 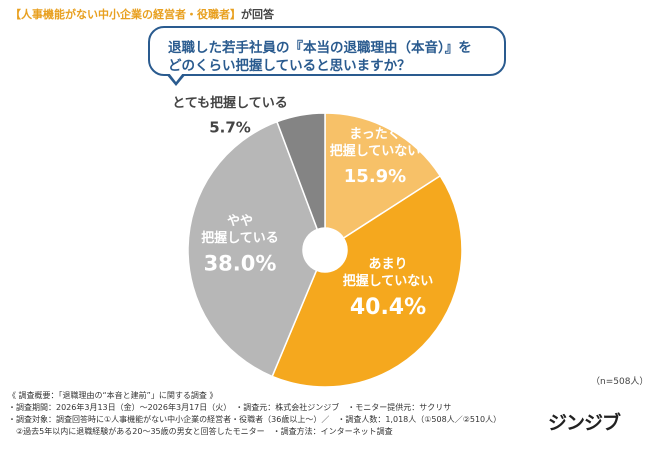 What do you see at coordinates (230, 127) in the screenshot?
I see `slice-value: 5.7%` at bounding box center [230, 127].